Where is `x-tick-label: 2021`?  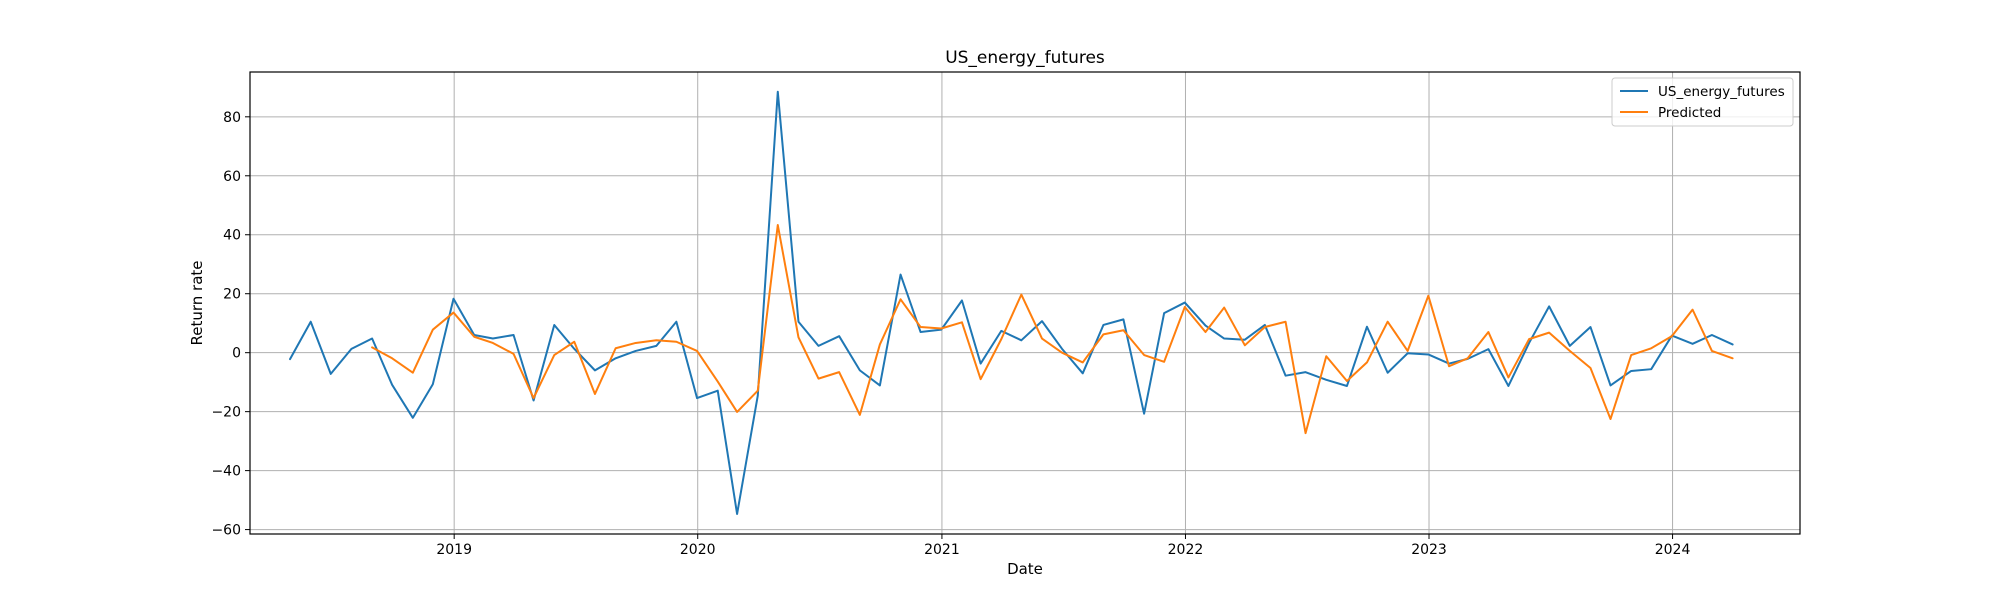 x-tick-label: 2021 is located at coordinates (942, 550).